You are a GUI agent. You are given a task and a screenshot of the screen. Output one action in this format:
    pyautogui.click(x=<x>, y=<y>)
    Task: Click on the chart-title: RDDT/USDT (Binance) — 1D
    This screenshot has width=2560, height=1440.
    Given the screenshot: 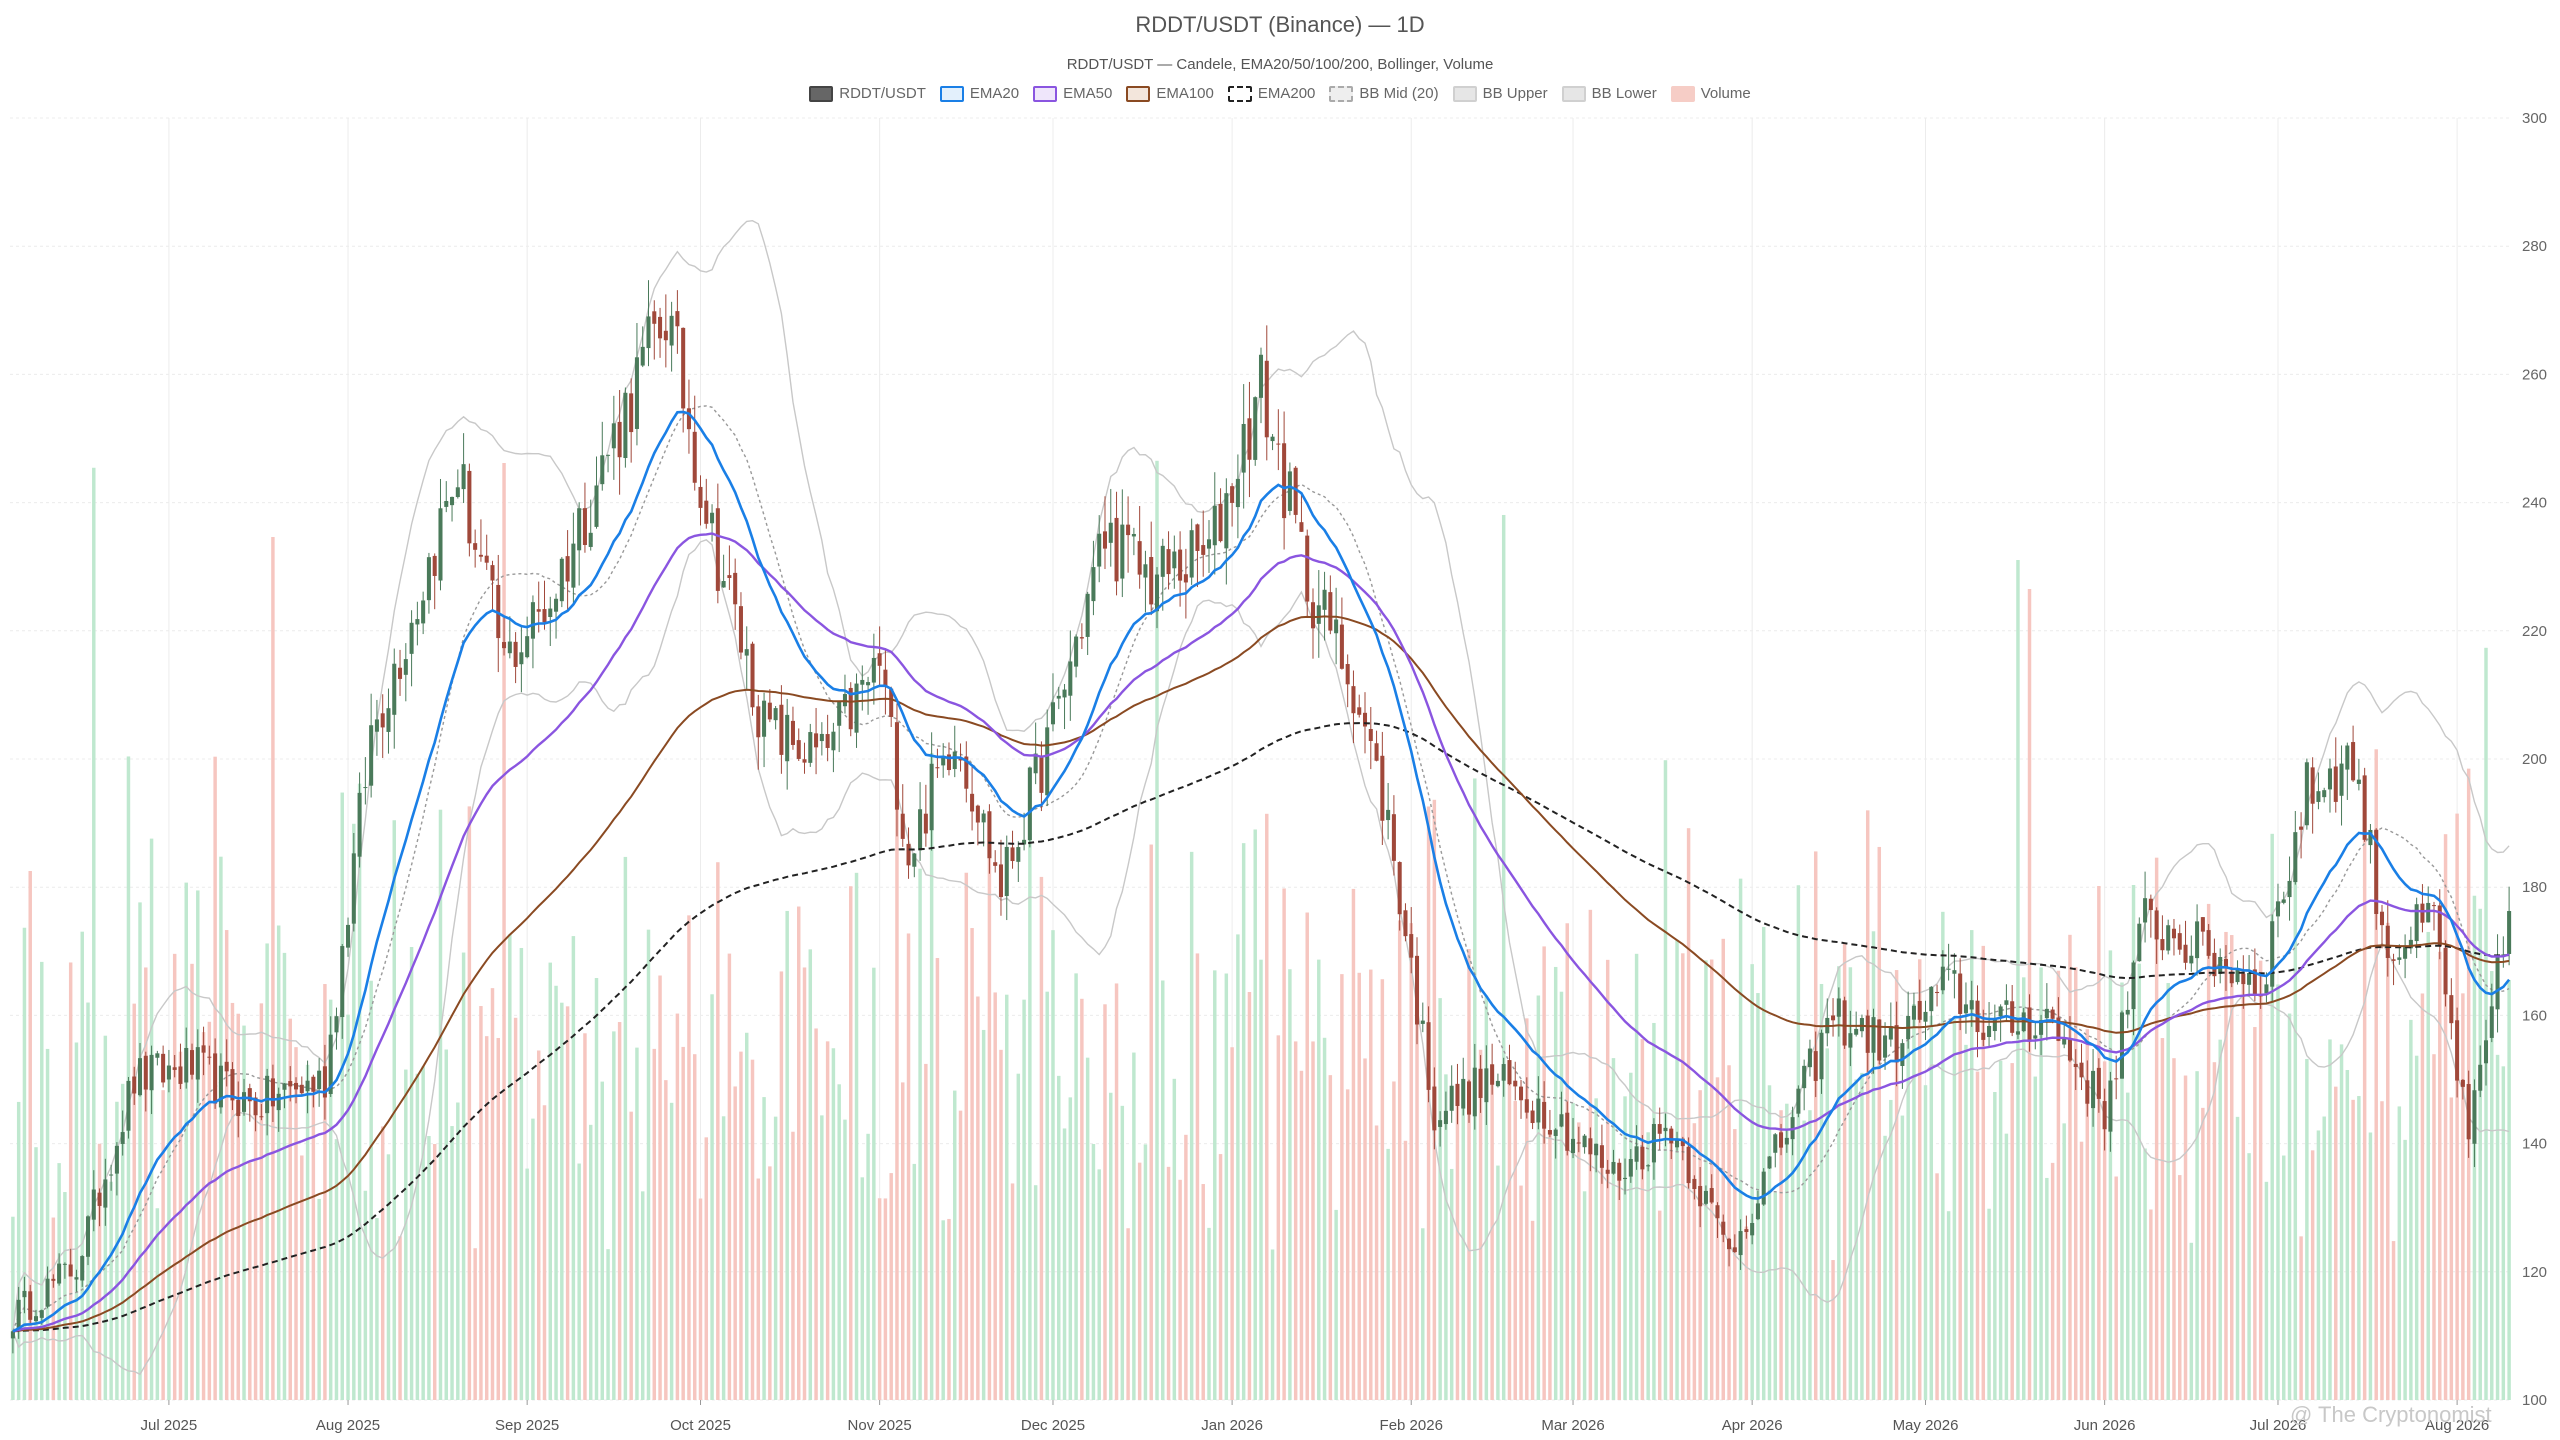 What is the action you would take?
    pyautogui.click(x=1280, y=24)
    